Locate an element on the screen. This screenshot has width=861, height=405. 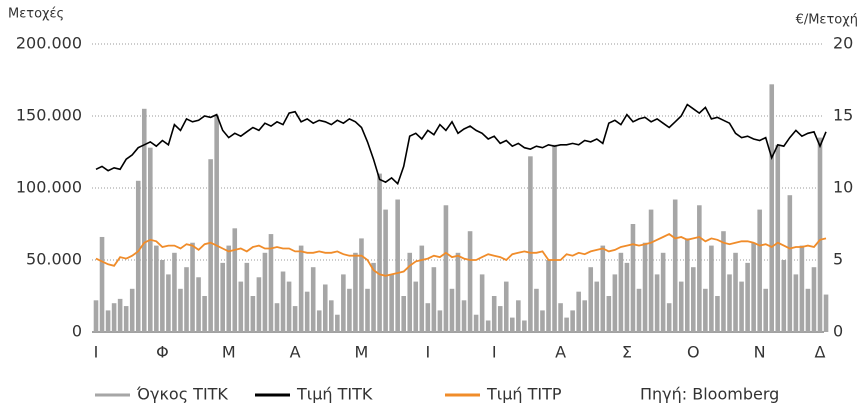
source-note: Πηγή: Bloomberg is located at coordinates (709, 394).